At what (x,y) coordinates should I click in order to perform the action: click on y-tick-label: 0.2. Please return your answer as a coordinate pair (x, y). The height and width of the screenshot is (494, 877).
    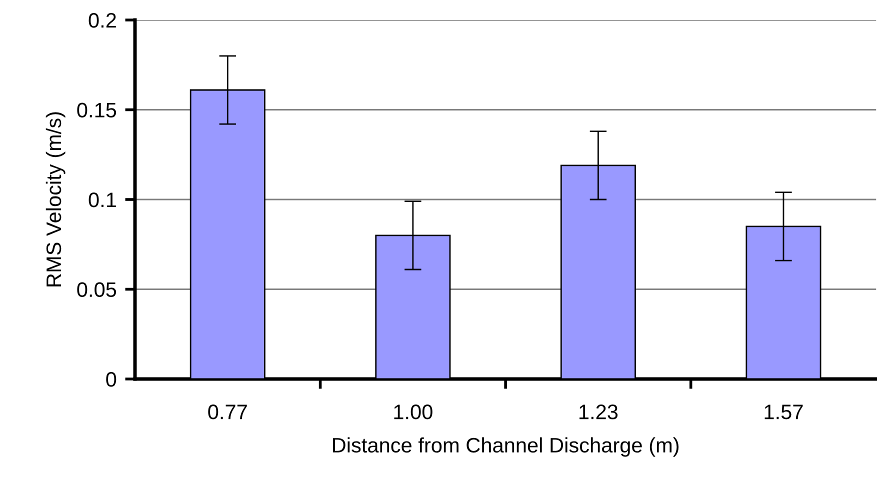
    Looking at the image, I should click on (102, 20).